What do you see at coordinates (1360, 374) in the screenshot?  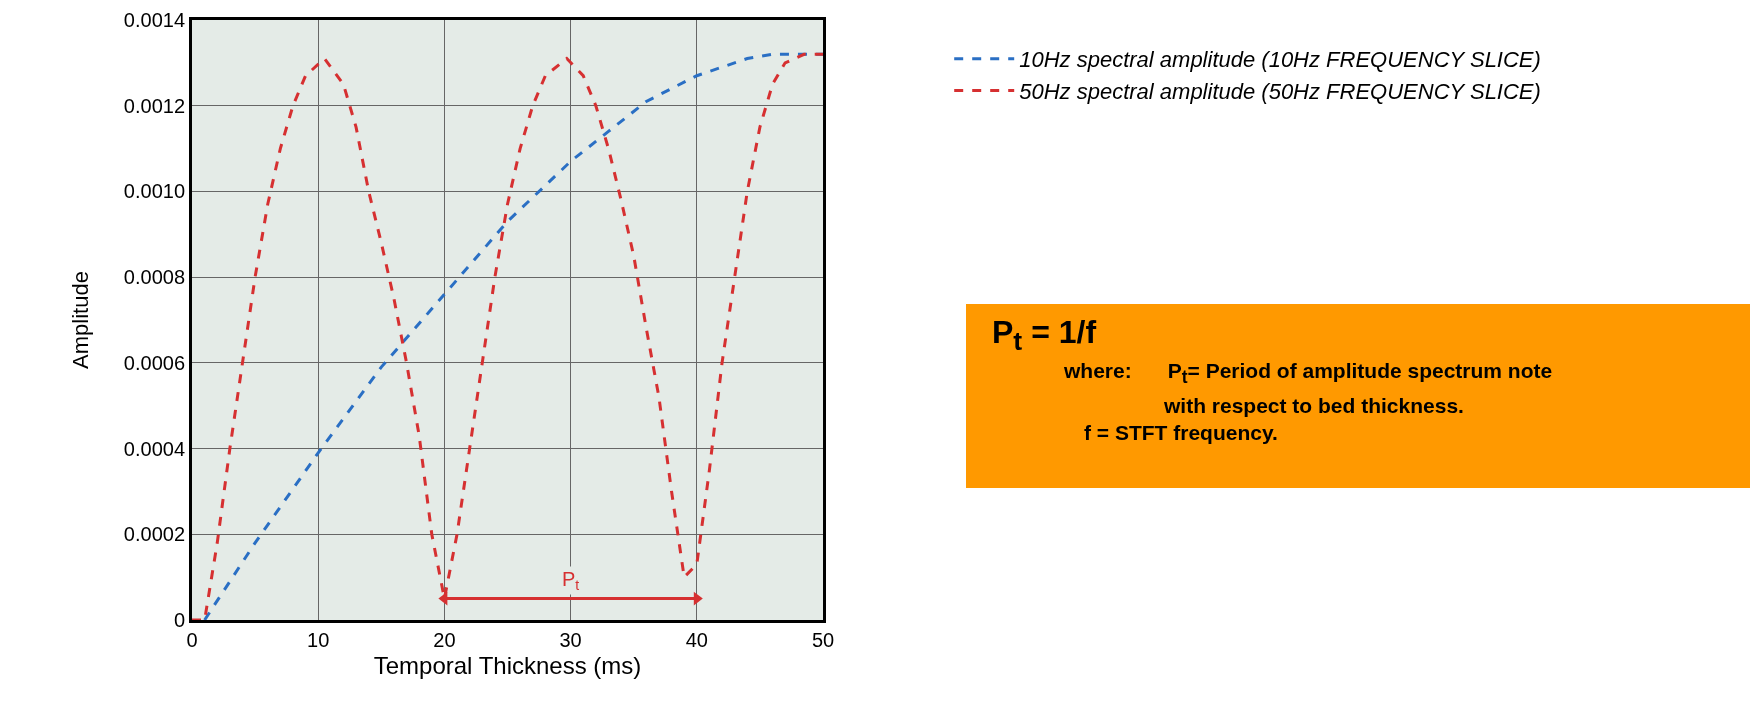 I see `text: P$_{t}$= Period of amplitude spectrum note` at bounding box center [1360, 374].